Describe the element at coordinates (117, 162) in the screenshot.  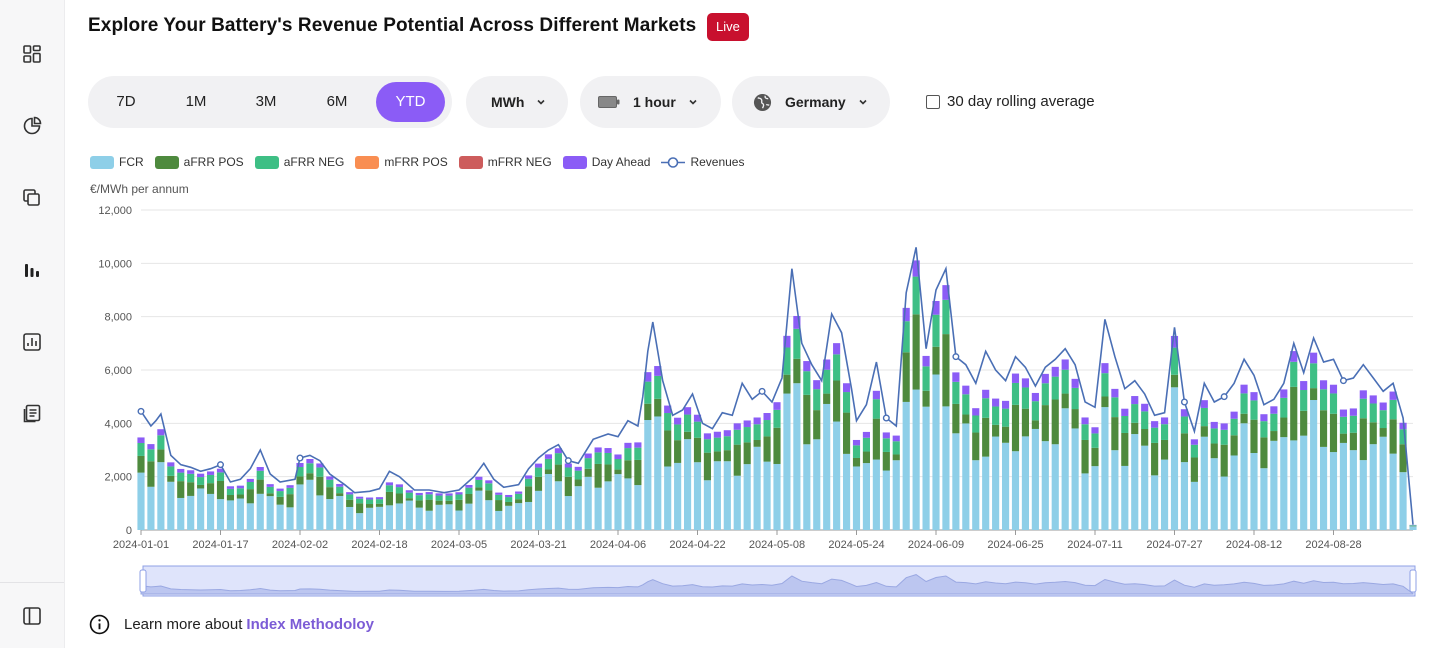
I see `legend-fcr: FCR` at that location.